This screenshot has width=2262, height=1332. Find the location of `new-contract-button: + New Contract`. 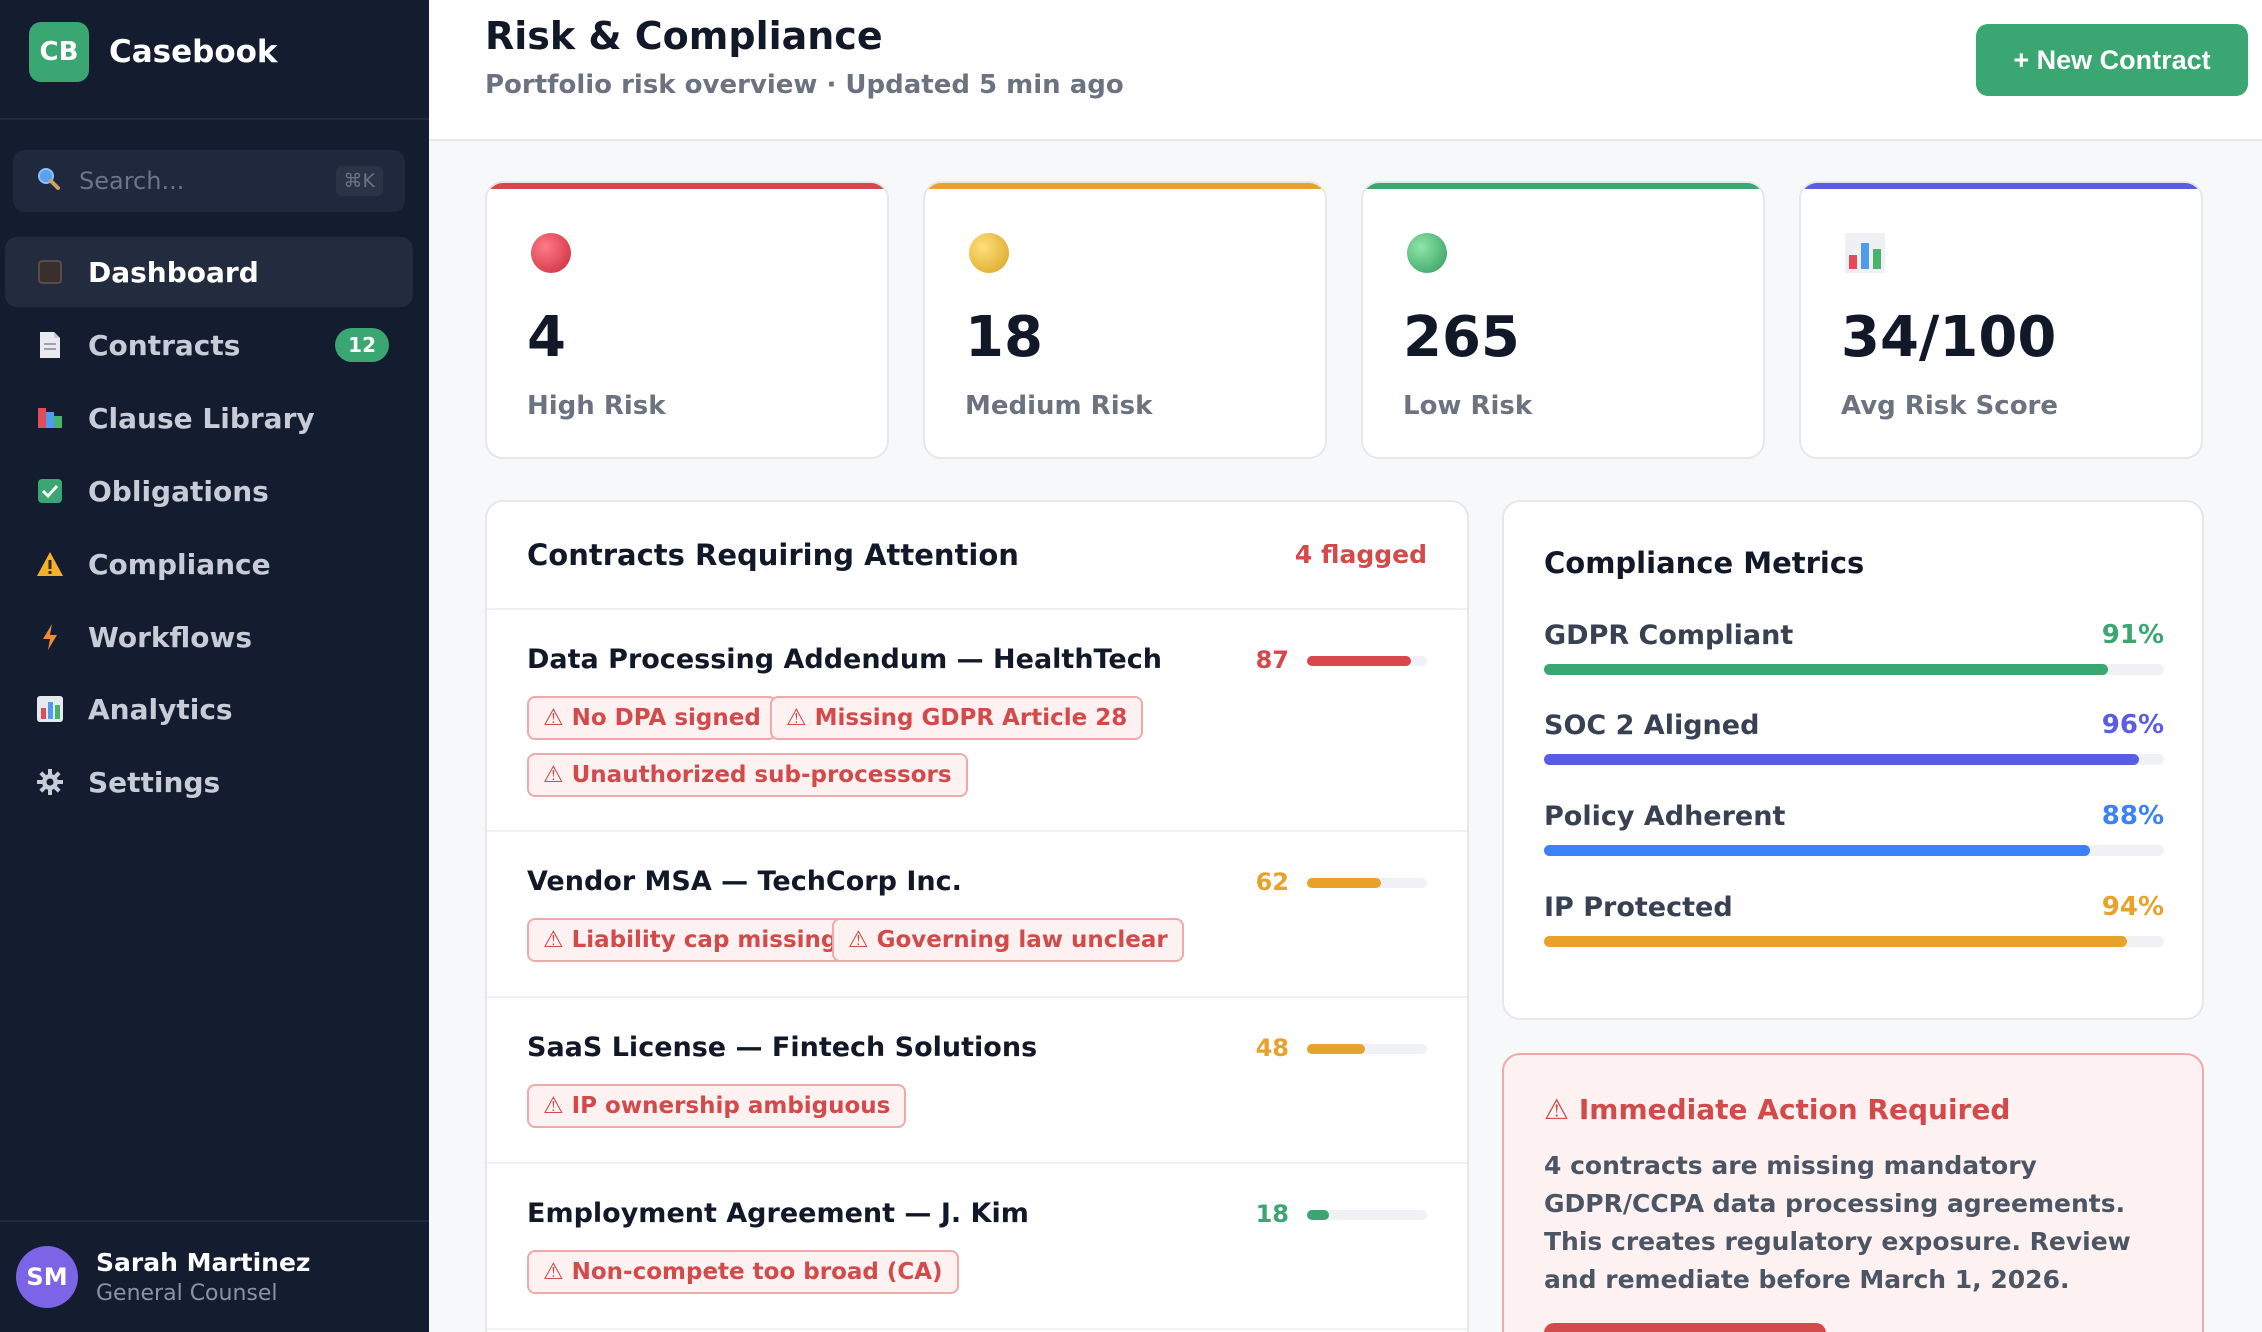

new-contract-button: + New Contract is located at coordinates (2112, 60).